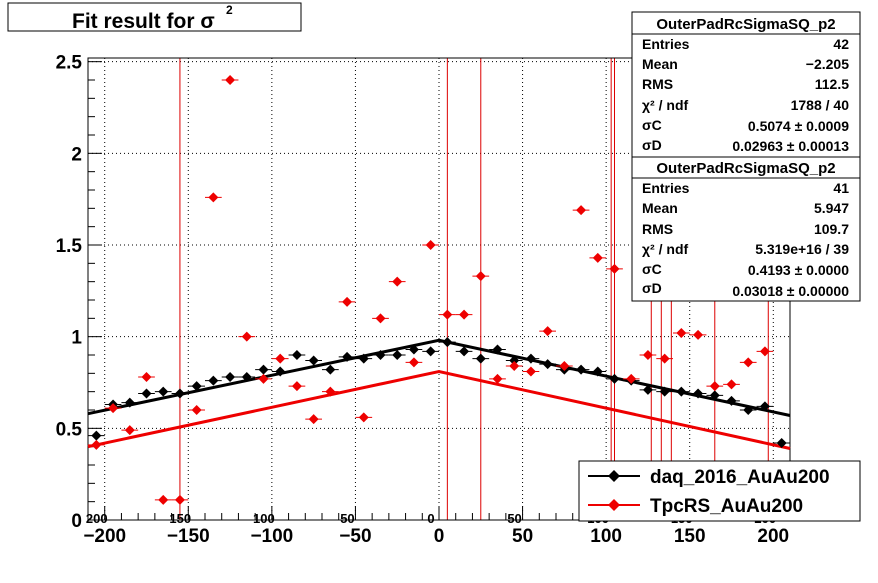  I want to click on x-inner-tick-label: 200, so click(97, 518).